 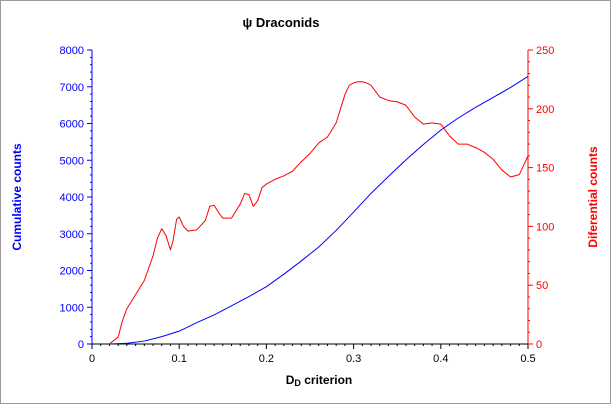 I want to click on y-left-tick-label: 5000, so click(x=72, y=161).